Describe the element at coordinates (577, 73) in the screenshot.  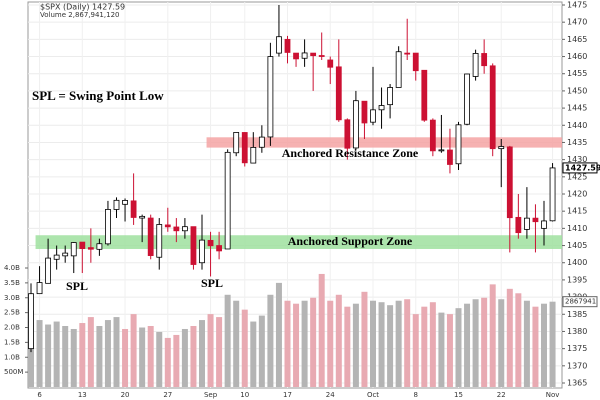
I see `y-tick-label: 1455` at that location.